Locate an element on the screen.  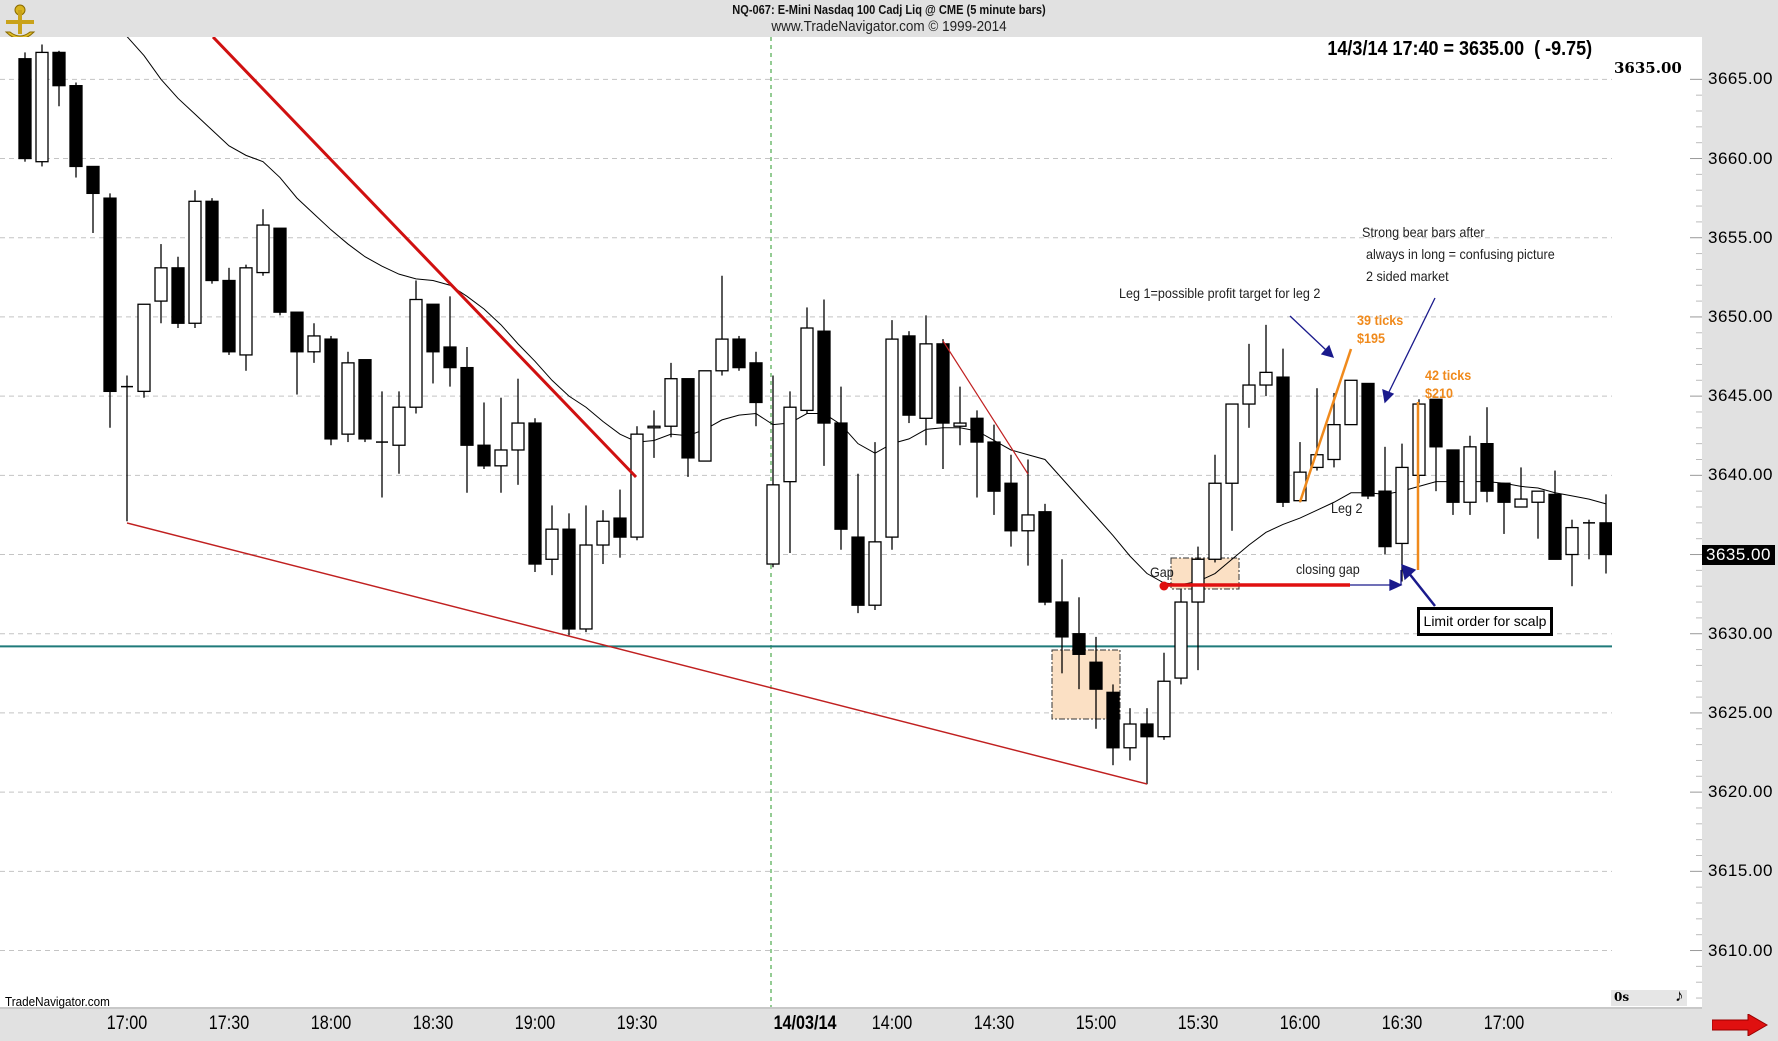
last-price: 3635.00 is located at coordinates (1648, 68).